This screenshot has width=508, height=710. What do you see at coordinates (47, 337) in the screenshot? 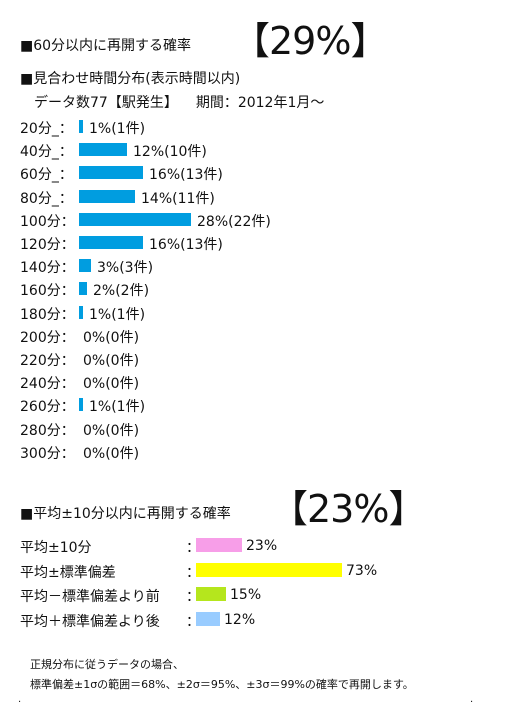
I see `distribution-category-label: 200分：` at bounding box center [47, 337].